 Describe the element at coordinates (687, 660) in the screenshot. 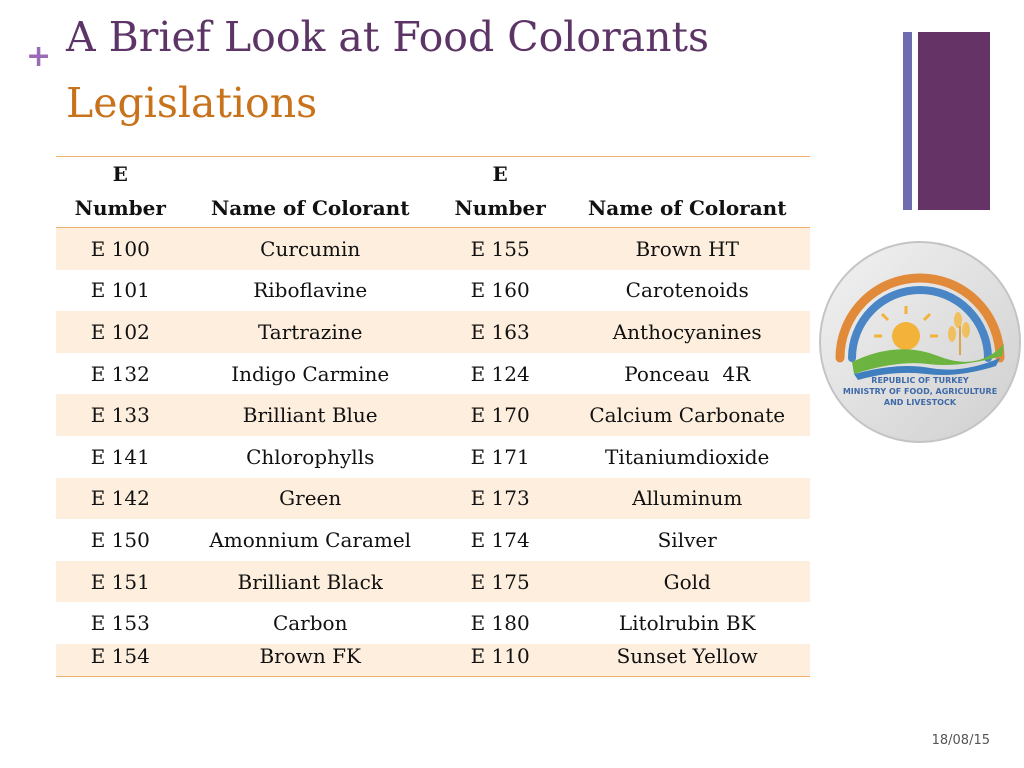

I see `cell-colorant-name: Sunset Yellow` at that location.